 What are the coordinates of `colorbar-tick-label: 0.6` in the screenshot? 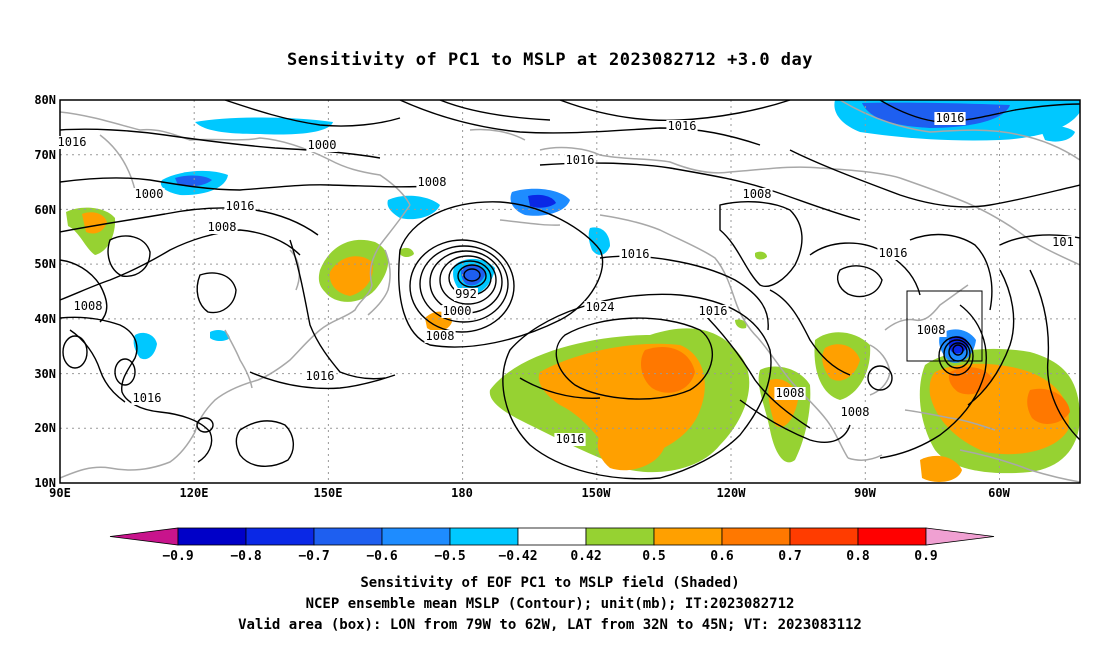 It's located at (722, 556).